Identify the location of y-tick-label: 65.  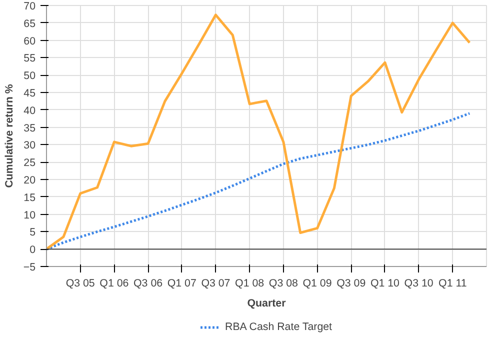
(30, 24).